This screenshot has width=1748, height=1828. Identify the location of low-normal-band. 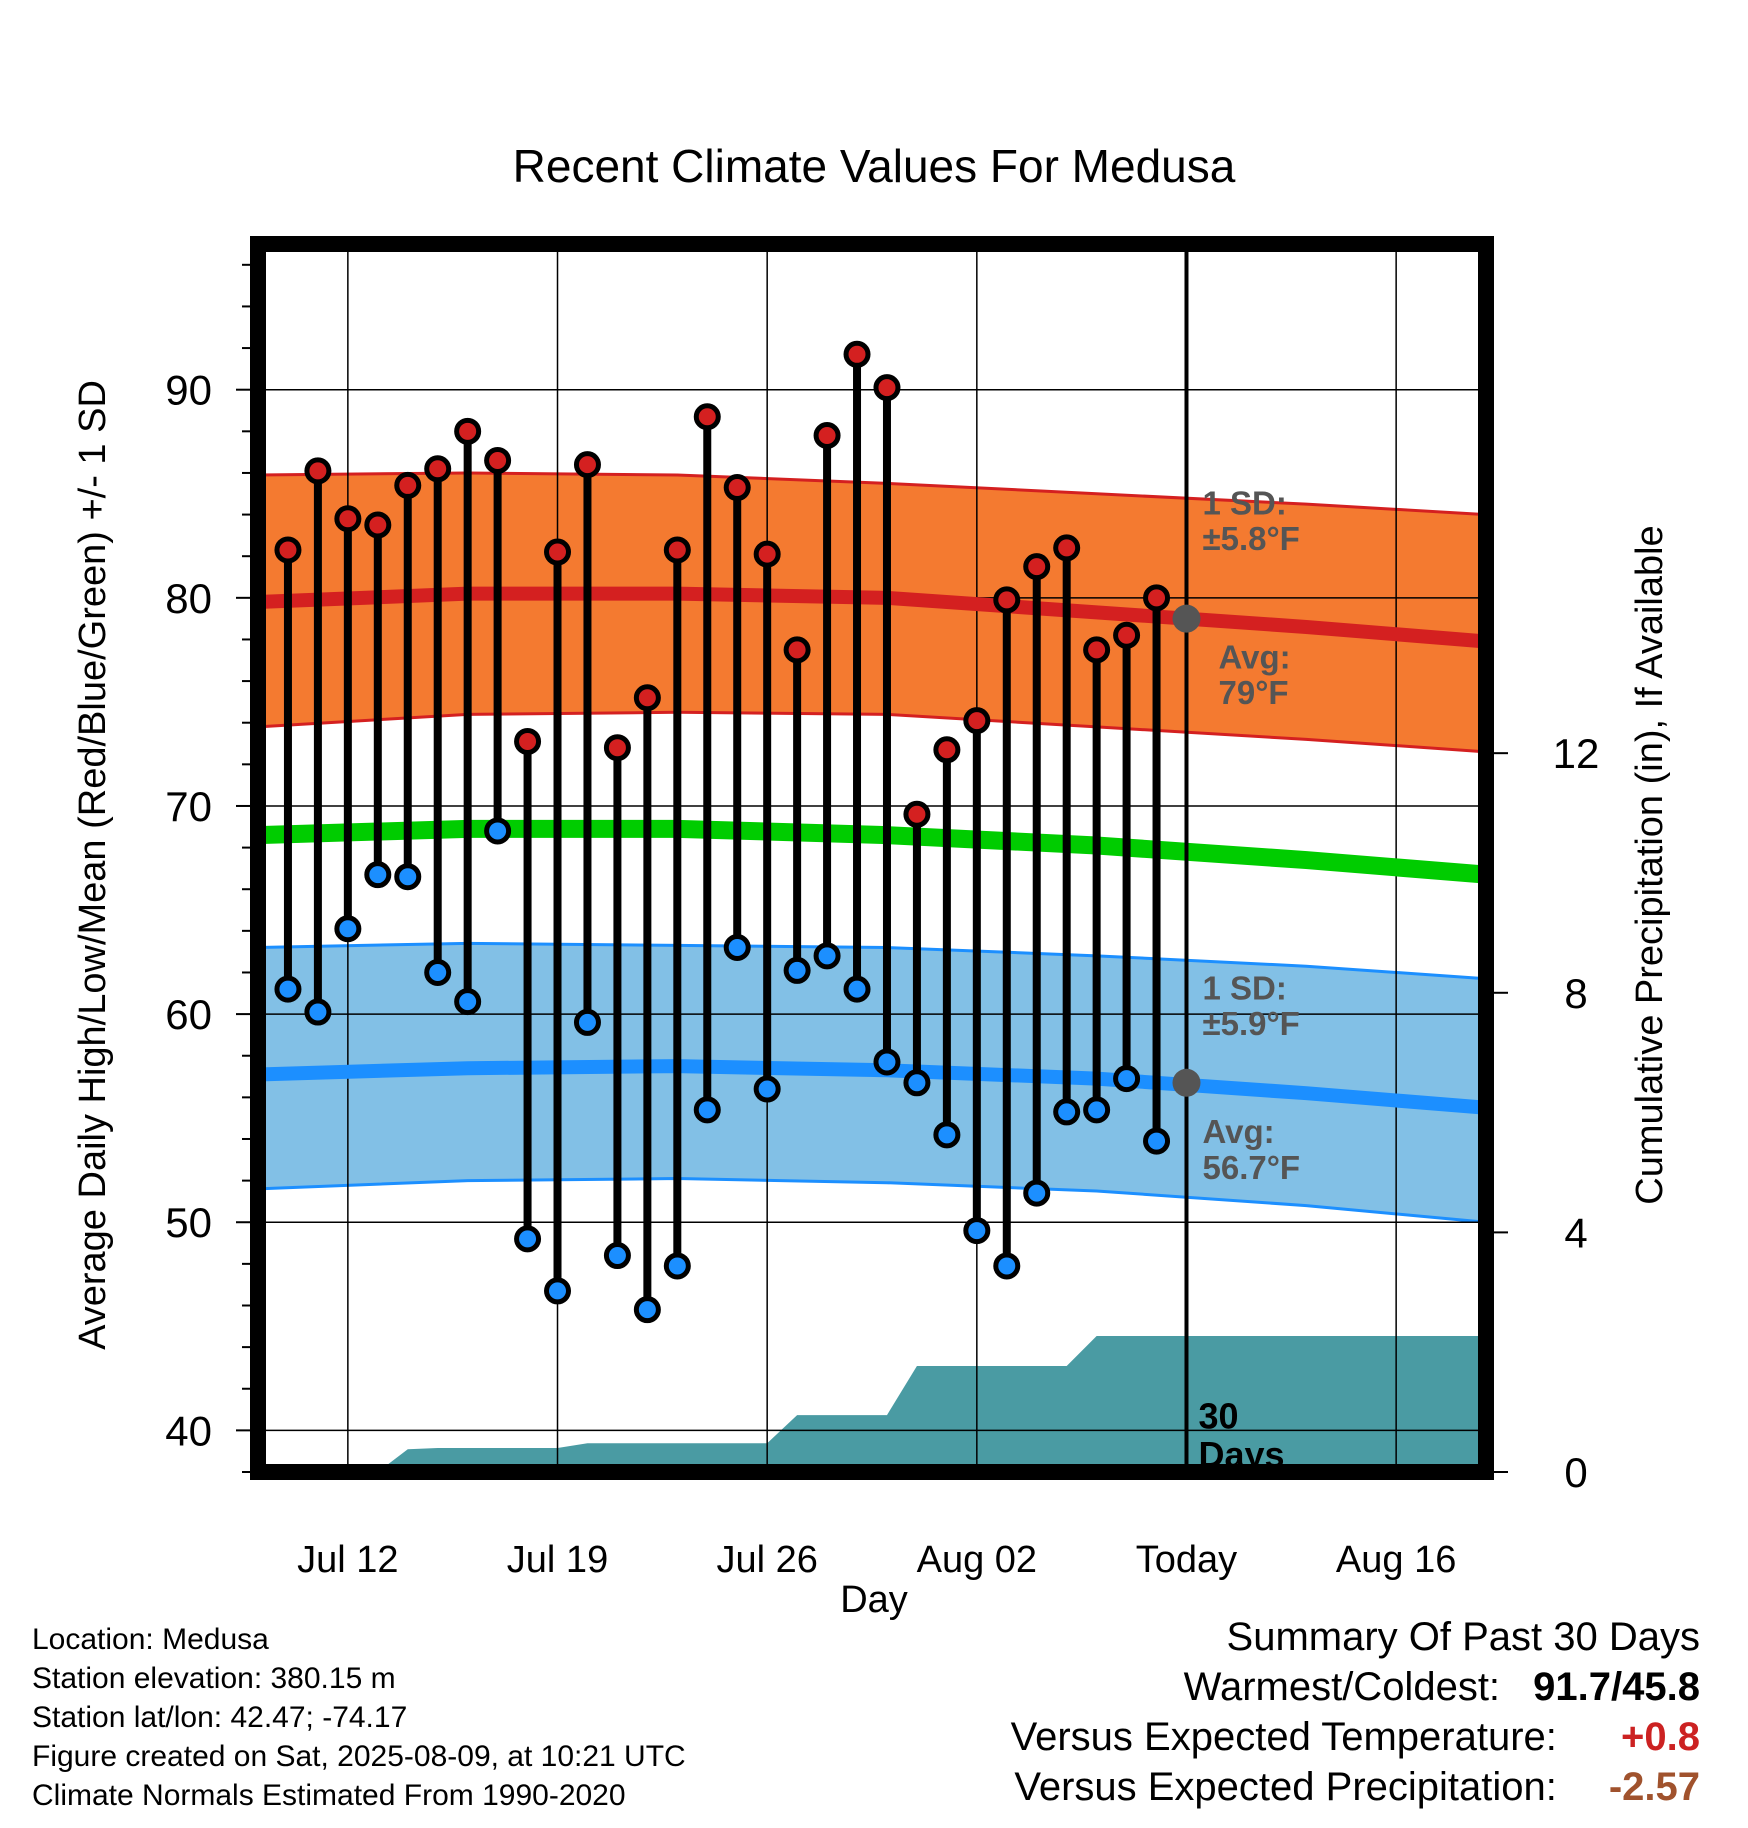
(872, 1083).